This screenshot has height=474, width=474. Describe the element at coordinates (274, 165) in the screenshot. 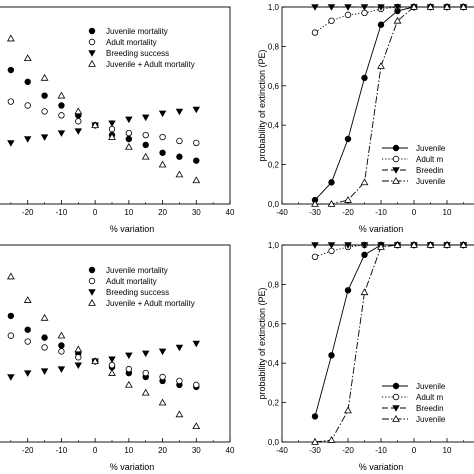

I see `y-tick-label: 0,2` at that location.